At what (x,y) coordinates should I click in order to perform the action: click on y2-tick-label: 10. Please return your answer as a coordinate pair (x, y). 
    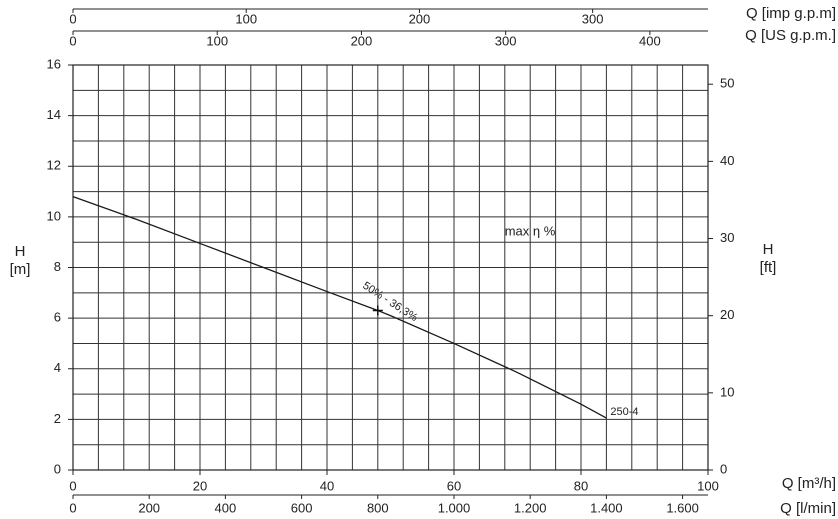
    Looking at the image, I should click on (727, 391).